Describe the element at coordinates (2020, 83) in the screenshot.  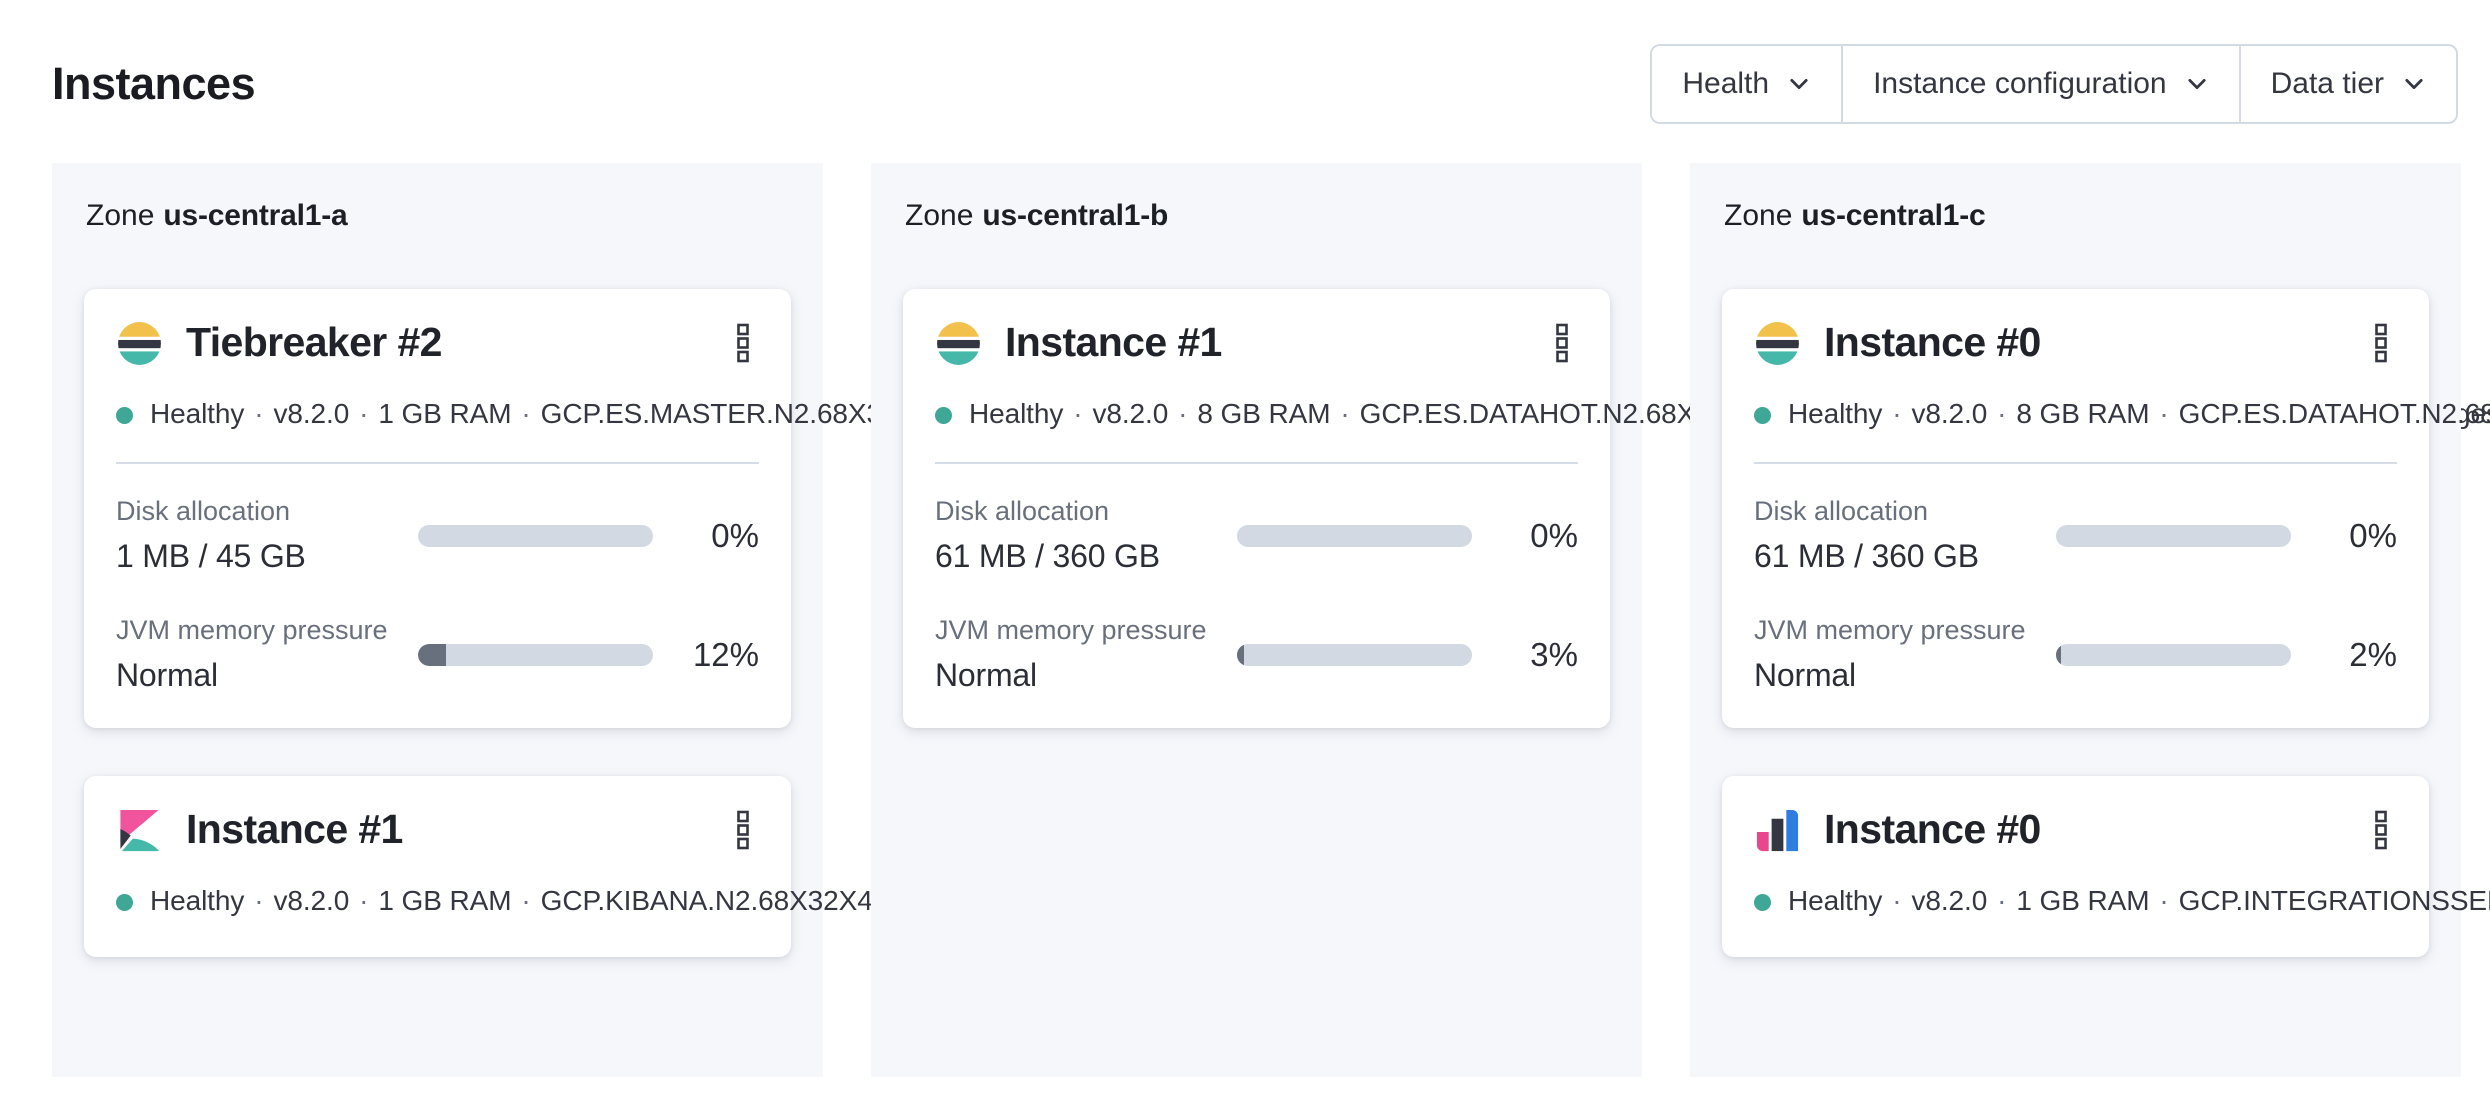
I see `filter-label: Instance configuration` at that location.